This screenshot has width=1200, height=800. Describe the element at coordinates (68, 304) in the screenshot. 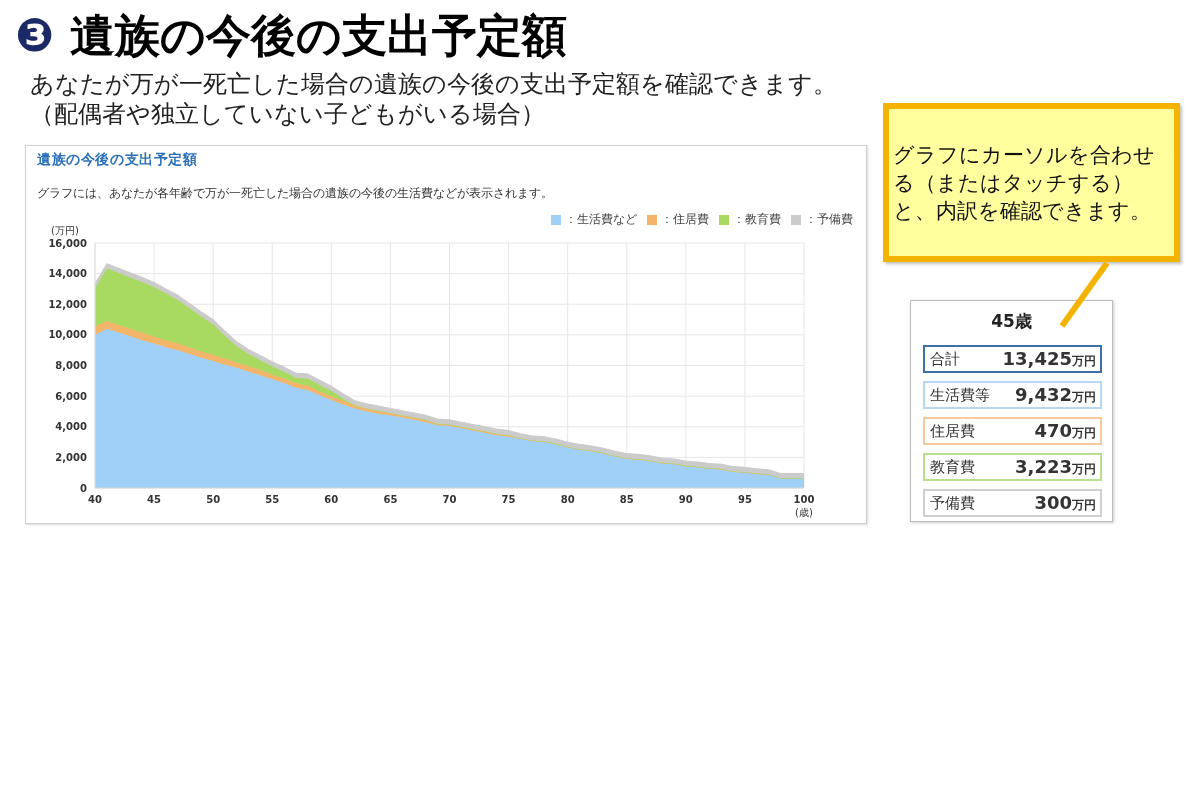

I see `y-tick-label: 12,000` at that location.